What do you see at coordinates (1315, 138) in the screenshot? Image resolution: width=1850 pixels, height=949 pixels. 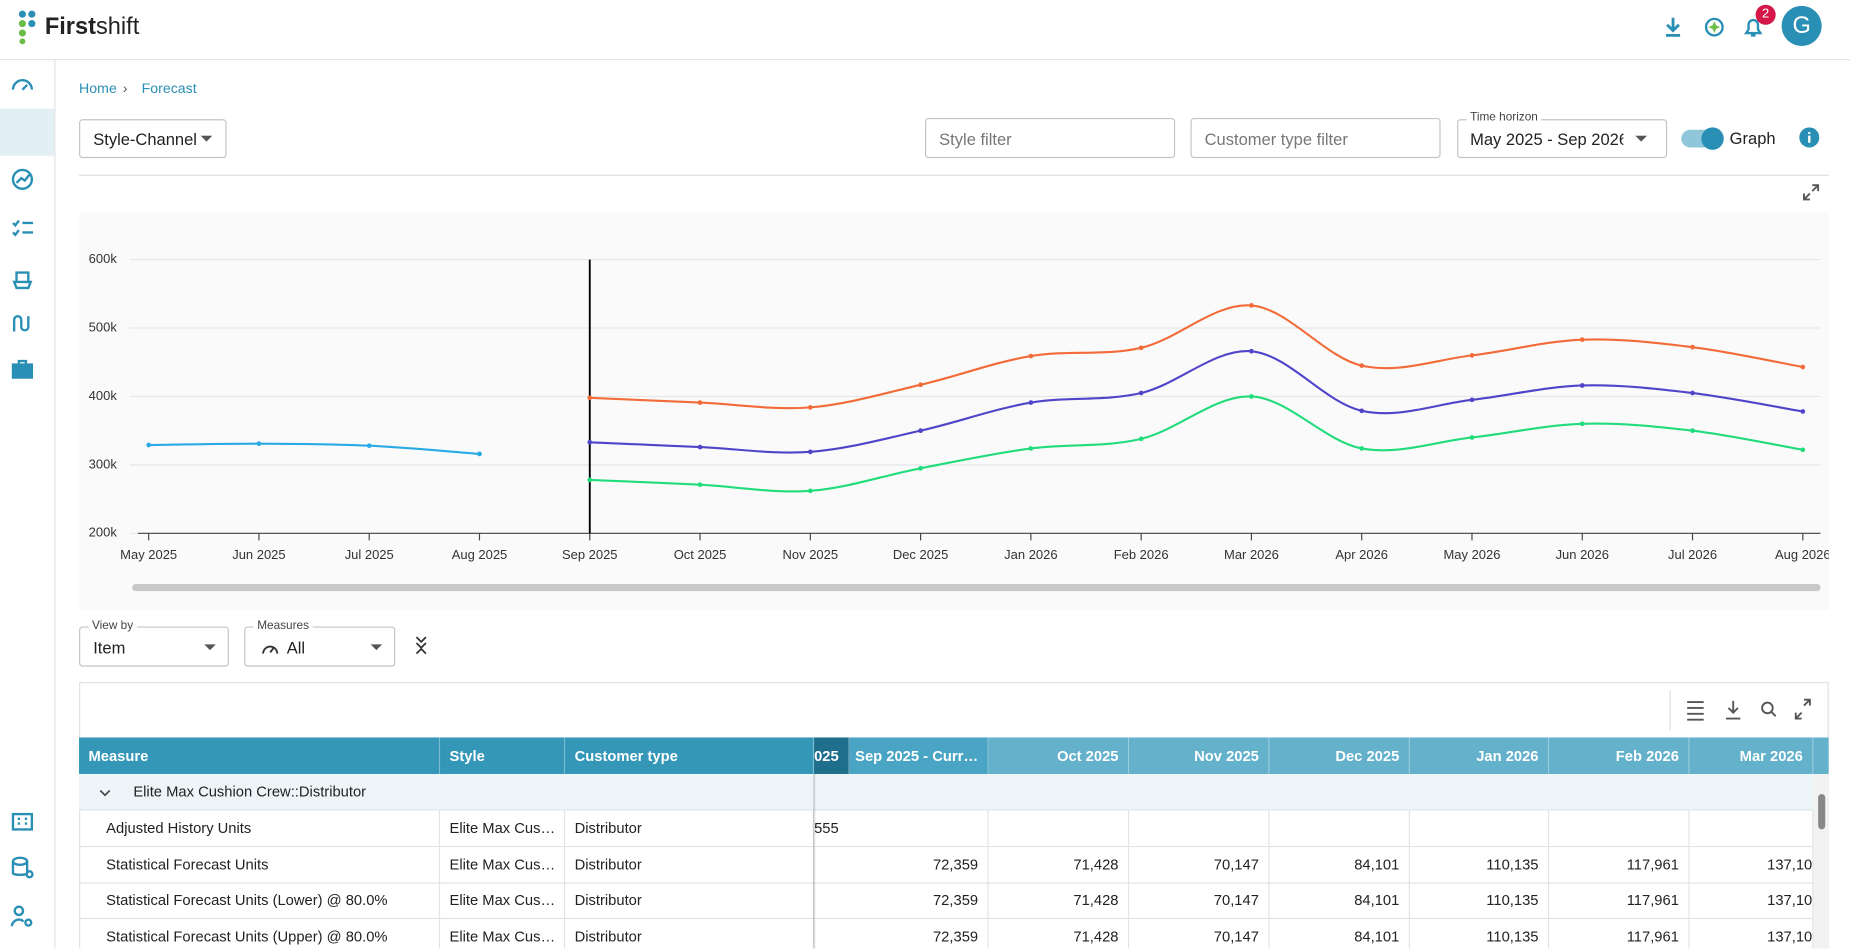 I see `customer-filter: Customer type filter` at bounding box center [1315, 138].